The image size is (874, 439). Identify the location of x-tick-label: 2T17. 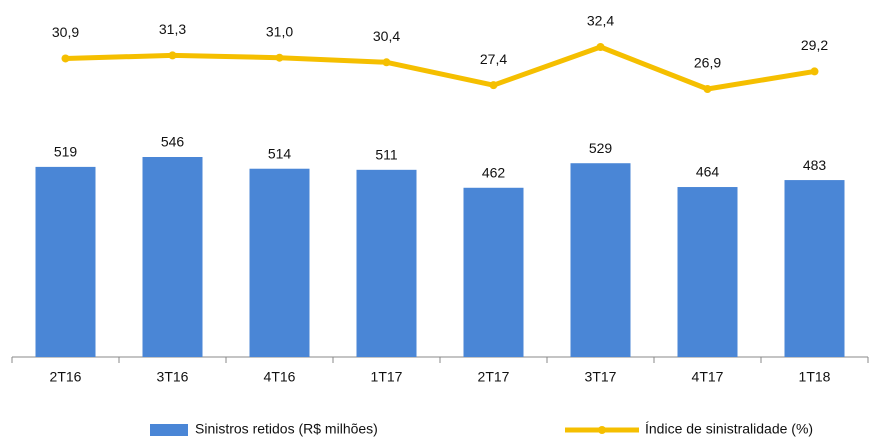
(494, 377).